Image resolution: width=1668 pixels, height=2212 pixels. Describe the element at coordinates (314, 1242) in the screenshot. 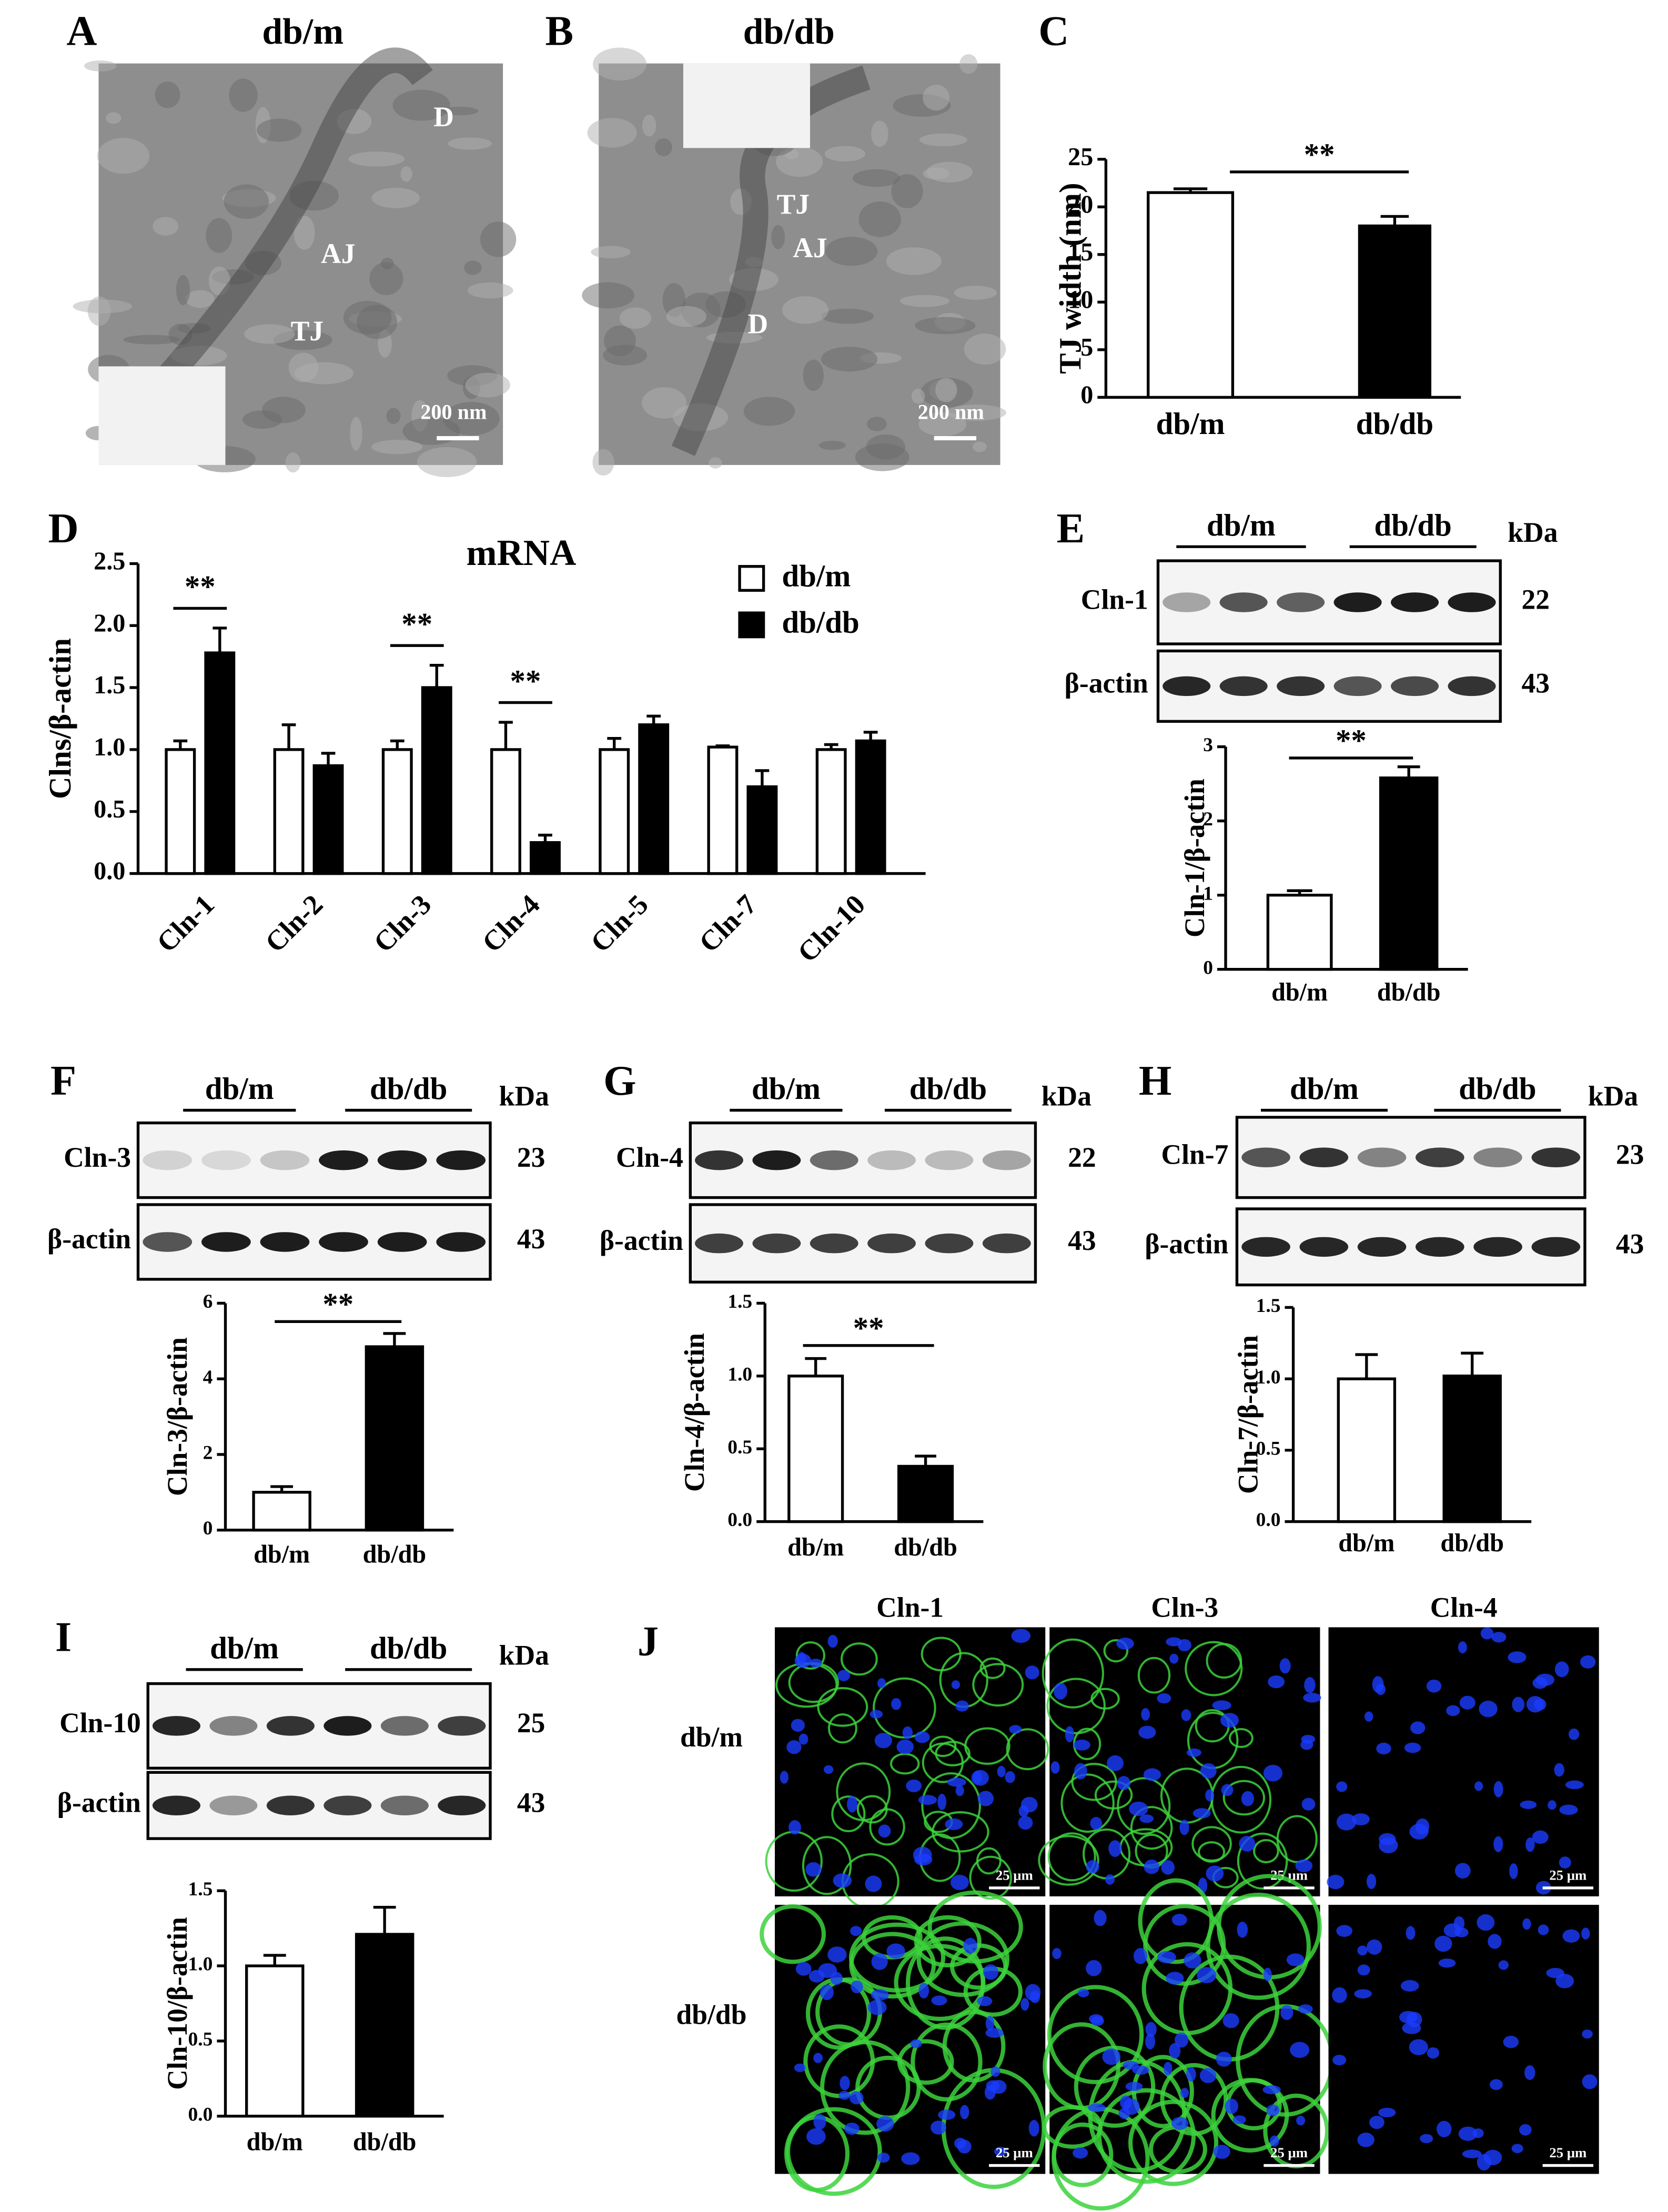

I see `blot` at that location.